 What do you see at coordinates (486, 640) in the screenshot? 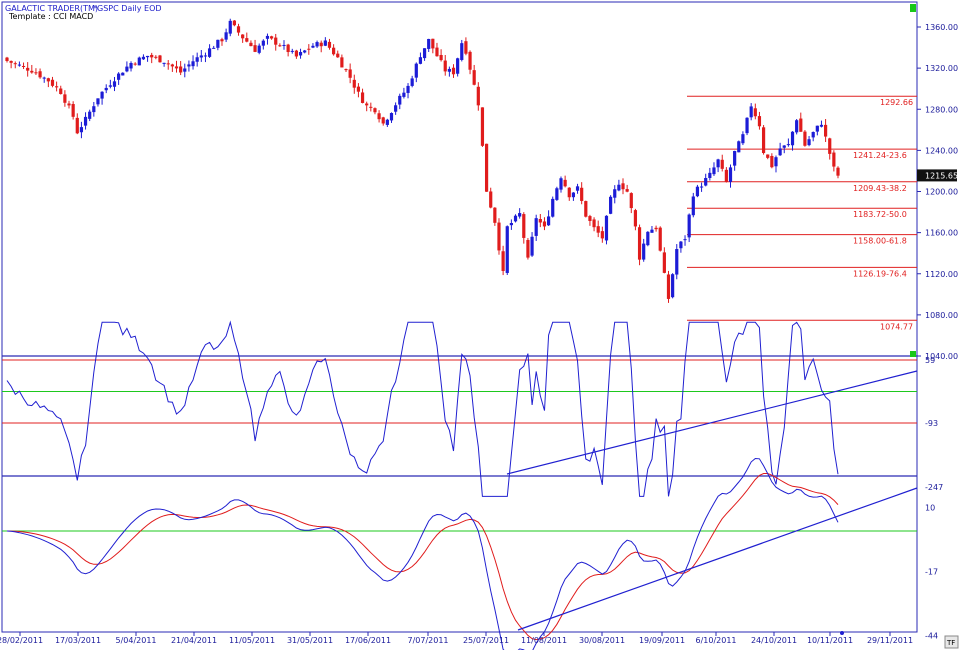
I see `date-tick-label: 25/07/2011` at bounding box center [486, 640].